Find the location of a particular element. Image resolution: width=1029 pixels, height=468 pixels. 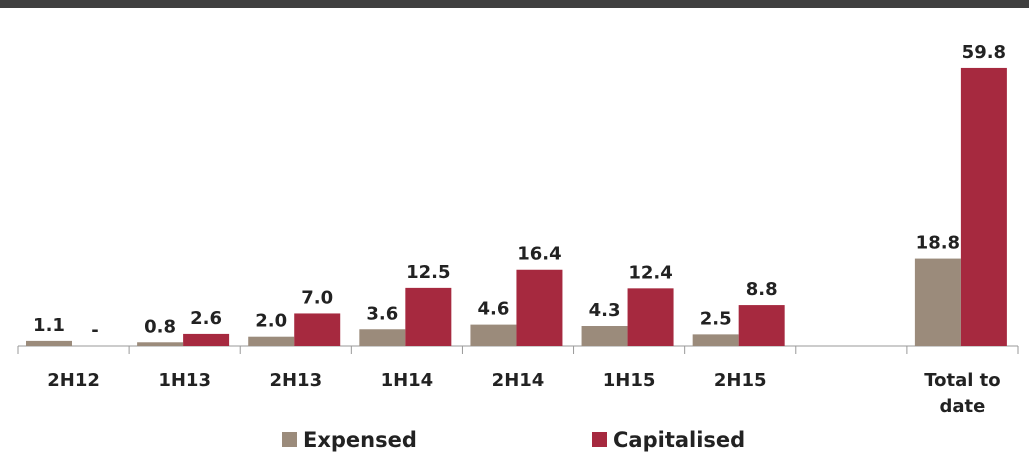

x-tick-label: 2H15 is located at coordinates (740, 380).